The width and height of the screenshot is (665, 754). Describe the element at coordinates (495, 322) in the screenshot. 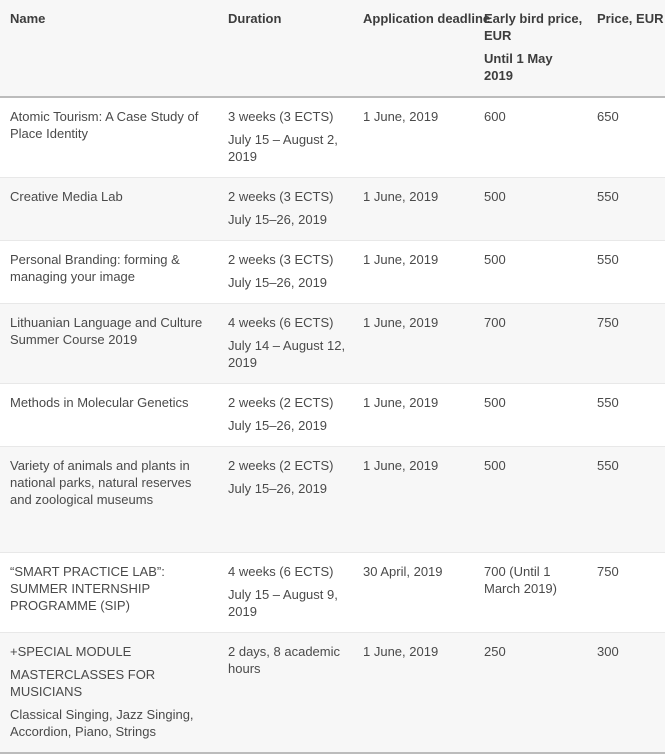

I see `cell-text: 700` at that location.